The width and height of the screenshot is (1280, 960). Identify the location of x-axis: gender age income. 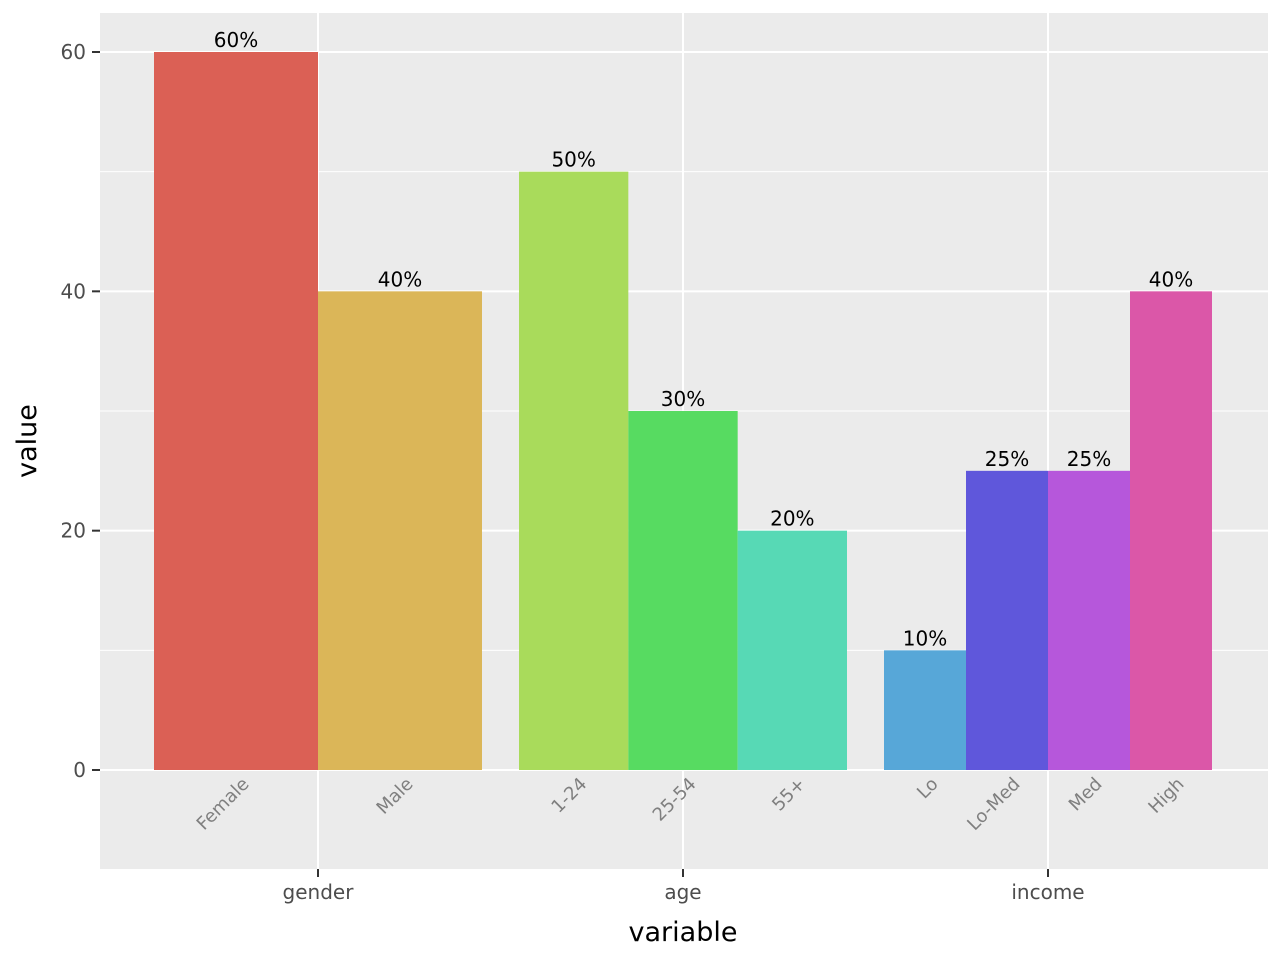
(684, 886).